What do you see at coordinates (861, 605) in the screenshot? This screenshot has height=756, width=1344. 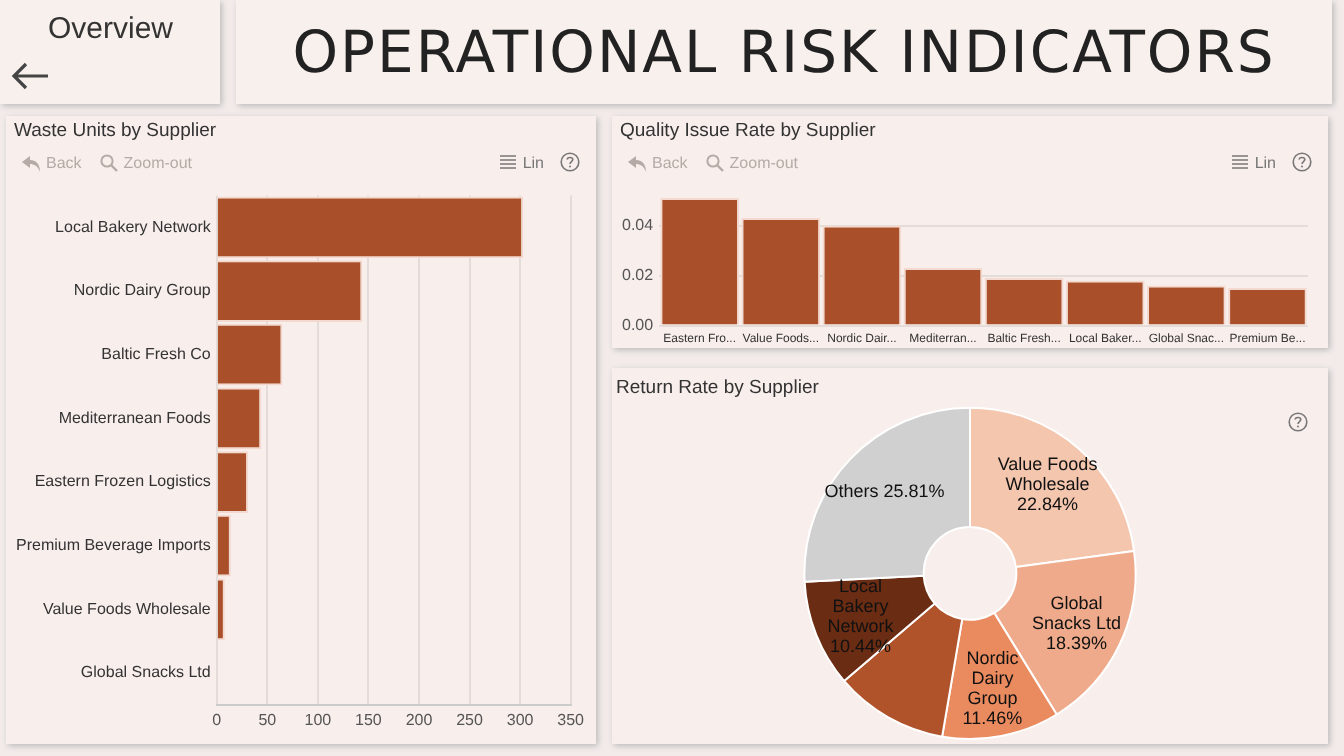 I see `slice-label: Local Bakery Network` at bounding box center [861, 605].